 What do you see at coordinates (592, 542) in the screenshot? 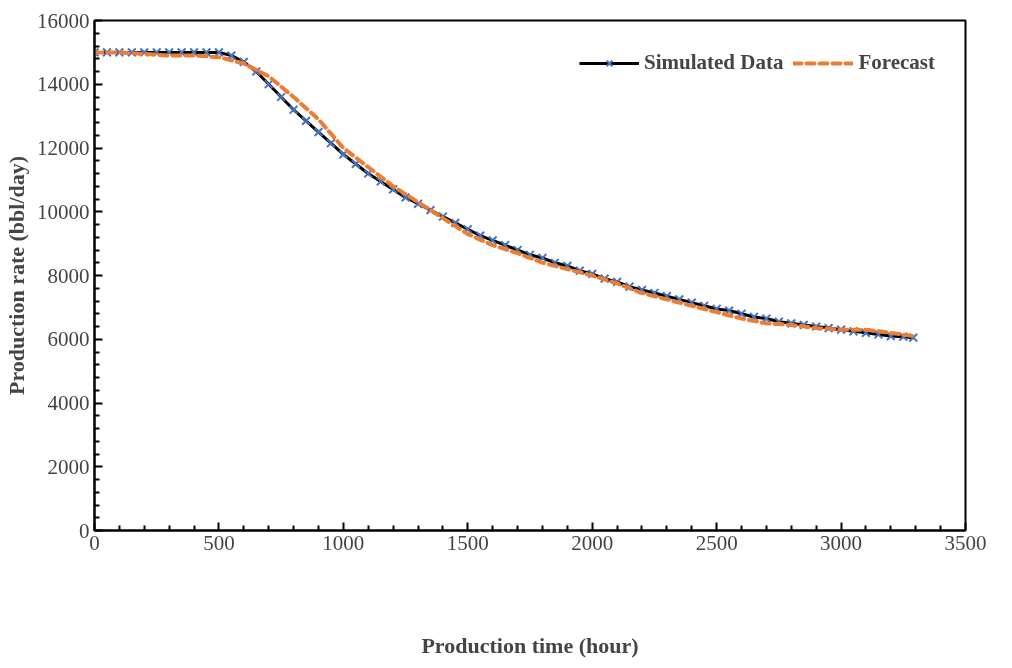
I see `x-tick-label: 2000` at bounding box center [592, 542].